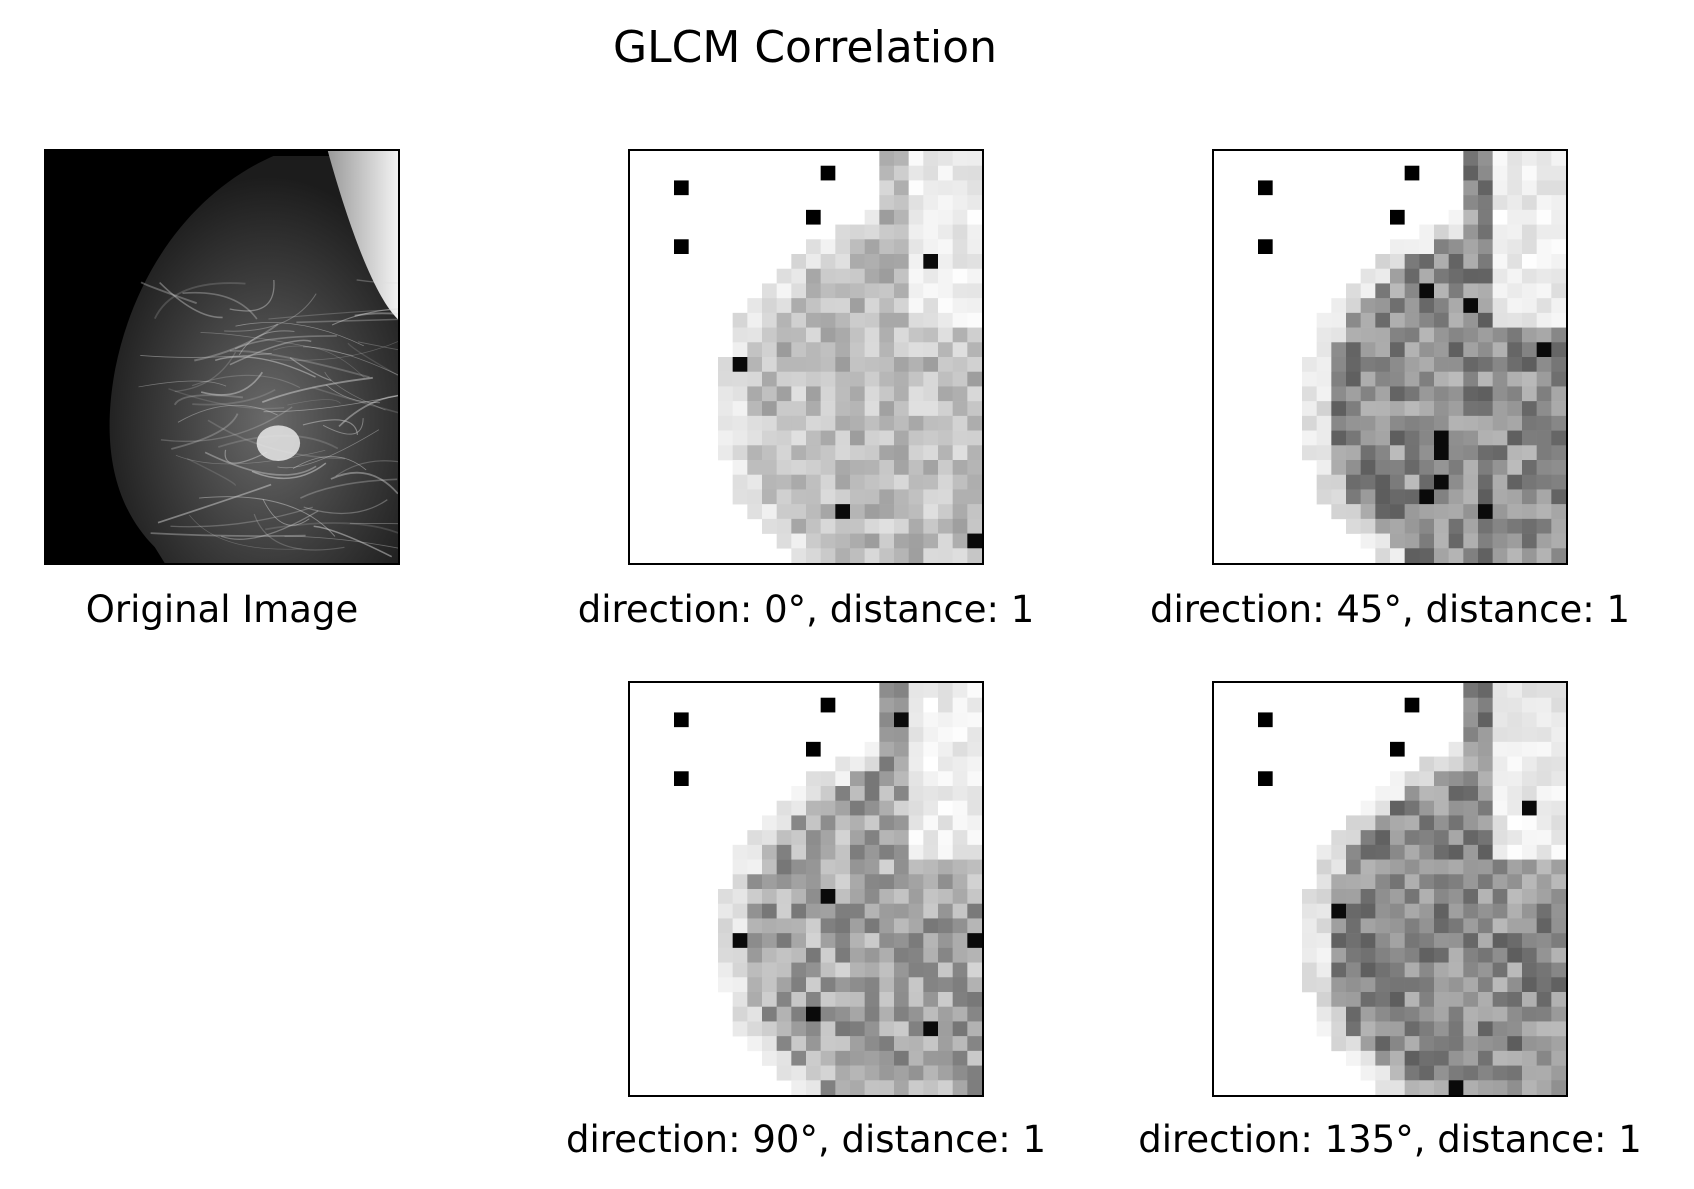  I want to click on glcm-panel-135deg, so click(1390, 889).